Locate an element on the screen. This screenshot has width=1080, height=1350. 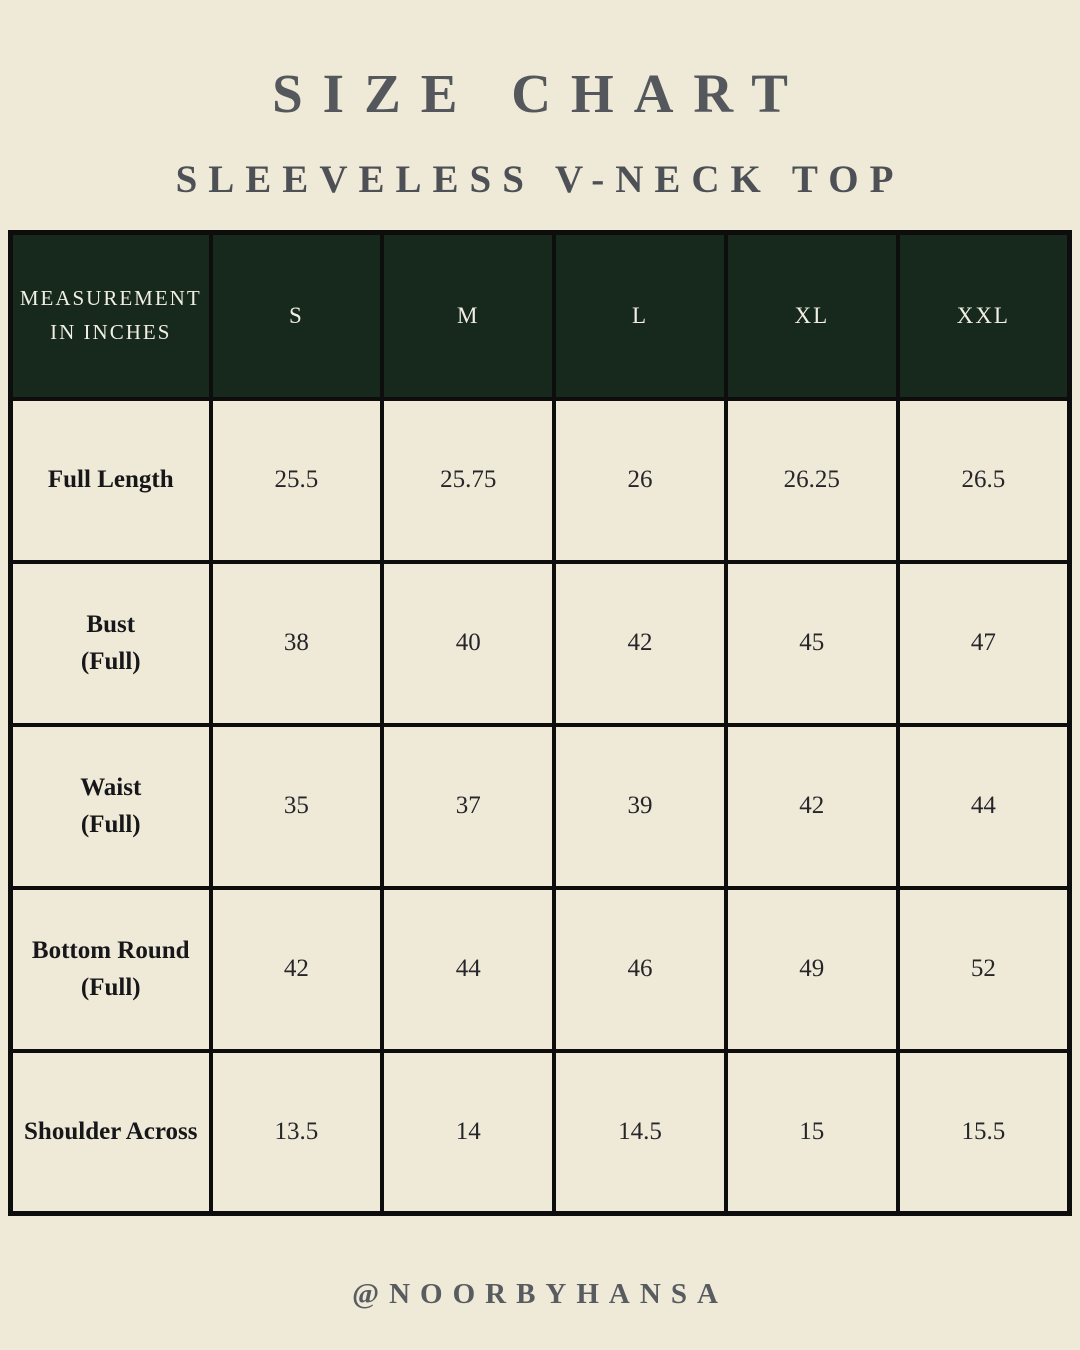
value-cell: 25.5 is located at coordinates (296, 480).